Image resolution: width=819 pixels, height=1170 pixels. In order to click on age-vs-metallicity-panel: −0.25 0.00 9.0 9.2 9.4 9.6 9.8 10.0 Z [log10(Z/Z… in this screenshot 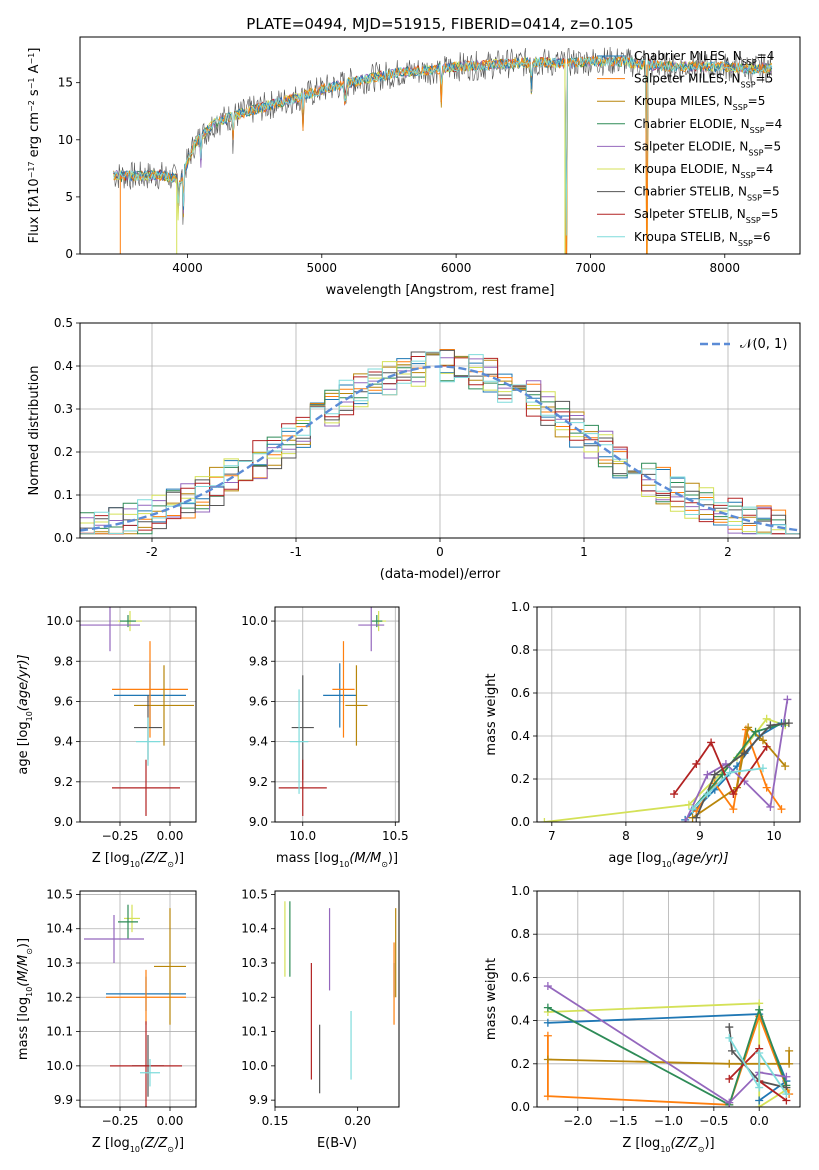, I will do `click(106, 737)`.